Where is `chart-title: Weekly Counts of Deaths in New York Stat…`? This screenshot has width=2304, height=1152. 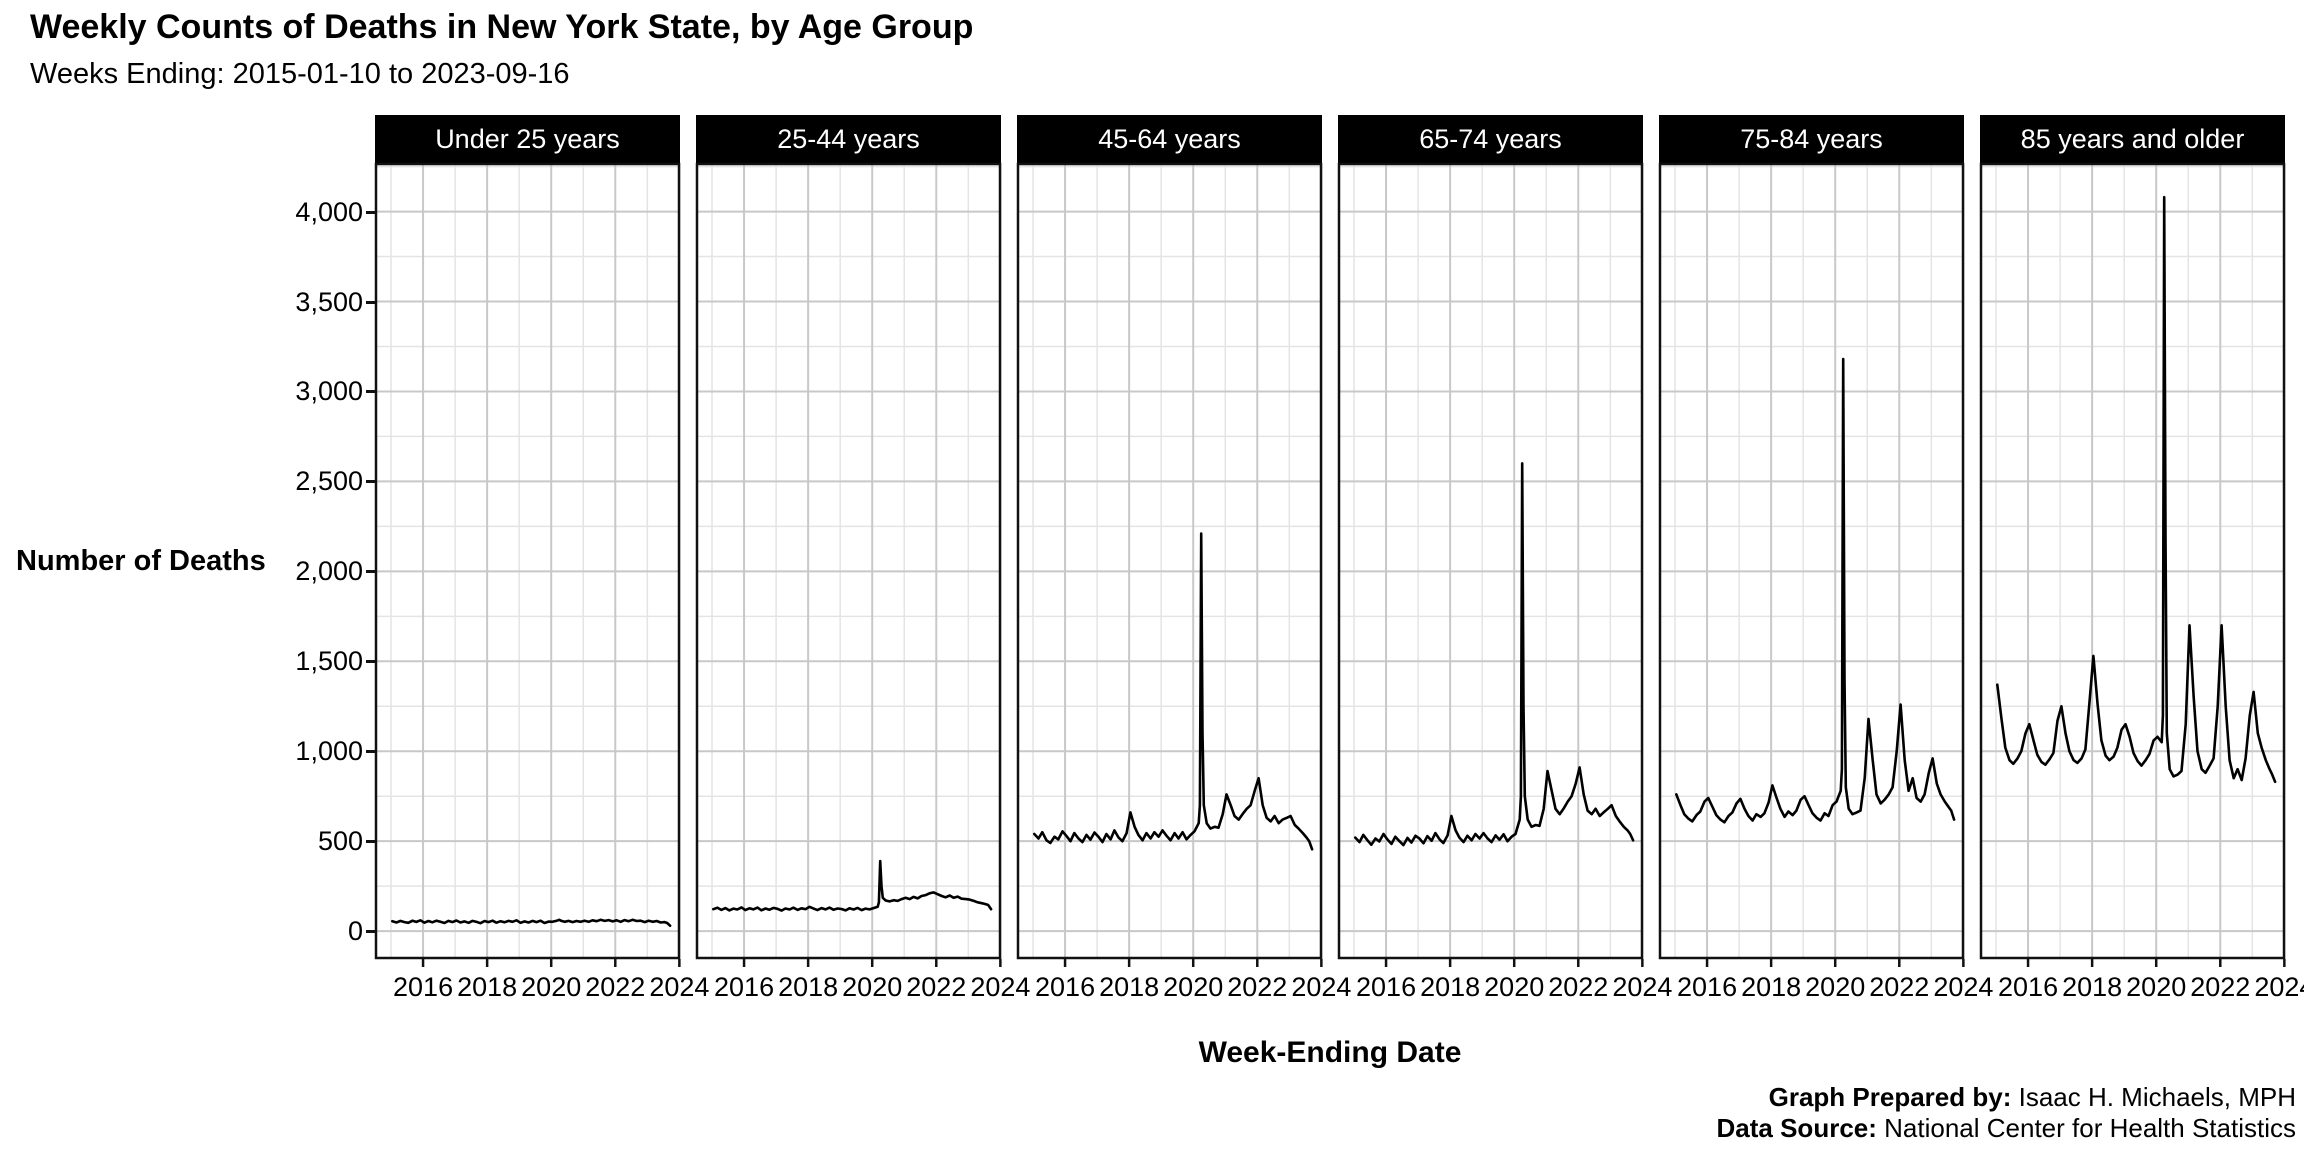
chart-title: Weekly Counts of Deaths in New York Stat… is located at coordinates (502, 27).